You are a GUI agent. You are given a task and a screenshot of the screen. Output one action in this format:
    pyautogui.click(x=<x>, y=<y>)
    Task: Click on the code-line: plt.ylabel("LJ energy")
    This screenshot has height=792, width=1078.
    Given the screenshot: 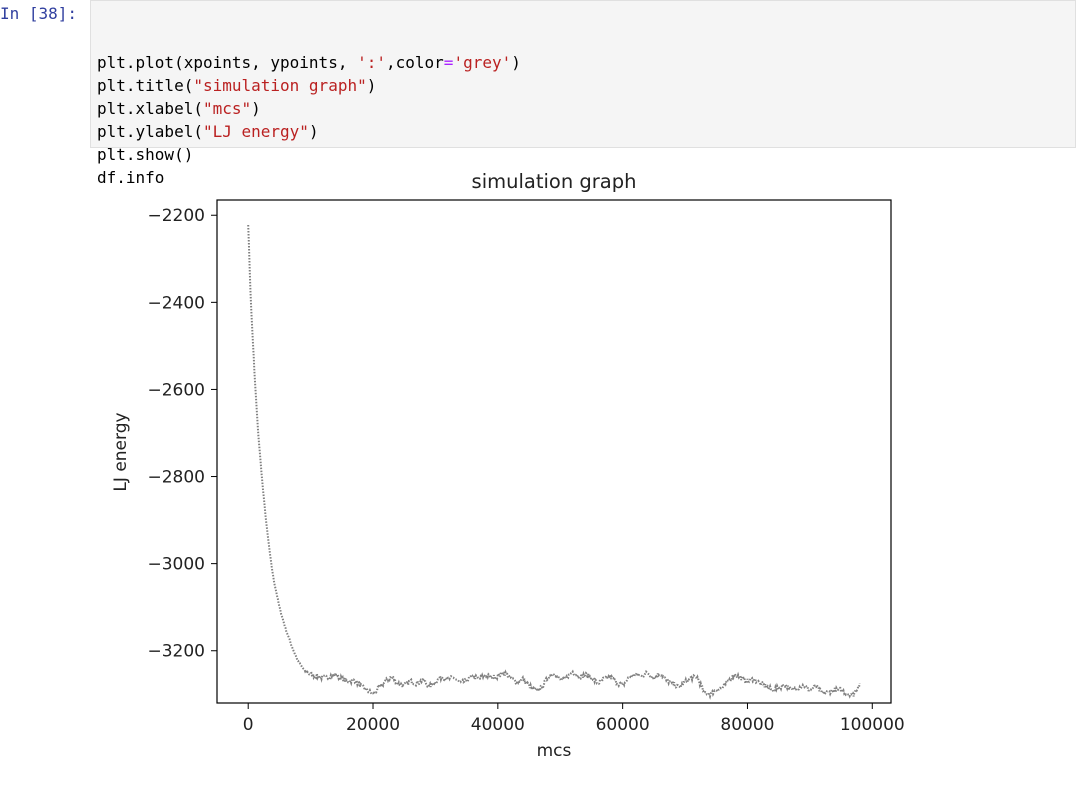 What is the action you would take?
    pyautogui.click(x=583, y=131)
    